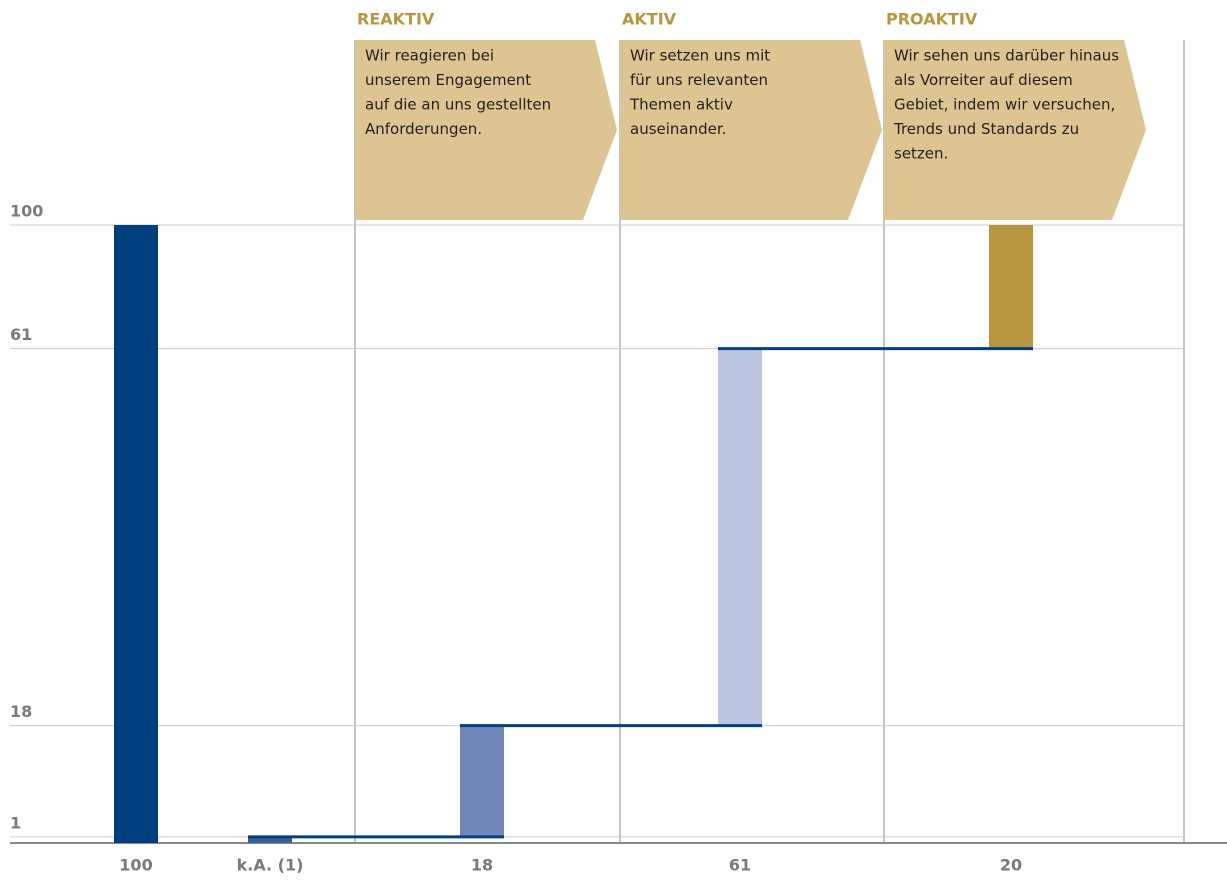 Image resolution: width=1227 pixels, height=884 pixels. I want to click on section-title: REAKTIV, so click(396, 19).